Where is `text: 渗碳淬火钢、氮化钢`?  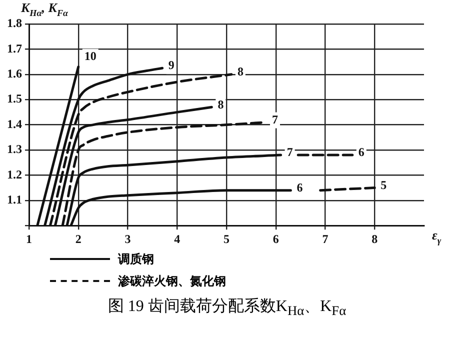
text: 渗碳淬火钢、氮化钢 is located at coordinates (172, 281).